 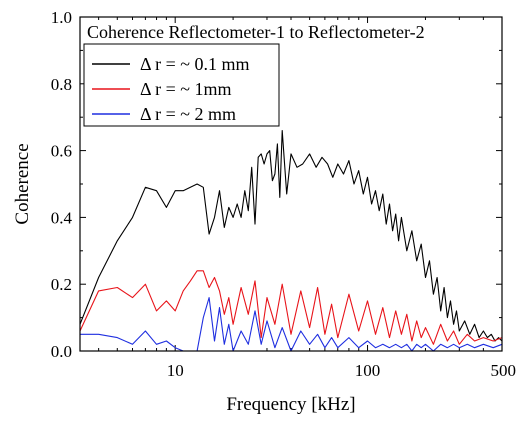 What do you see at coordinates (194, 64) in the screenshot?
I see `legend-label: Δ r = ~ 0.1 mm` at bounding box center [194, 64].